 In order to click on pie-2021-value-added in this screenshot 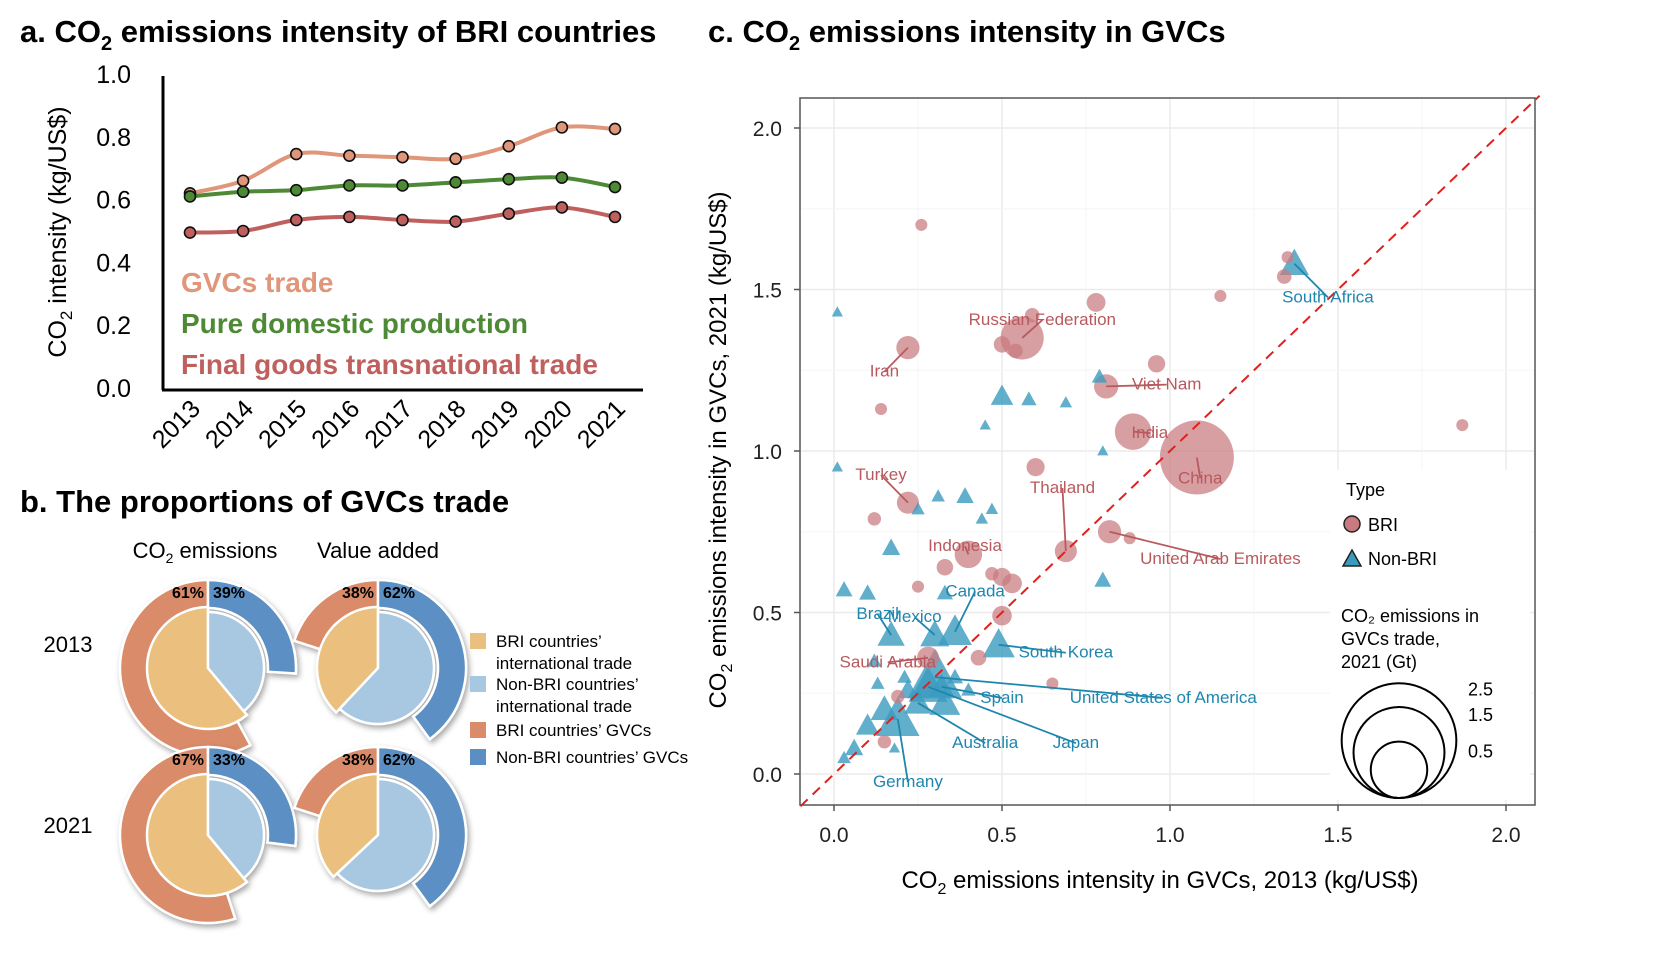, I will do `click(380, 826)`.